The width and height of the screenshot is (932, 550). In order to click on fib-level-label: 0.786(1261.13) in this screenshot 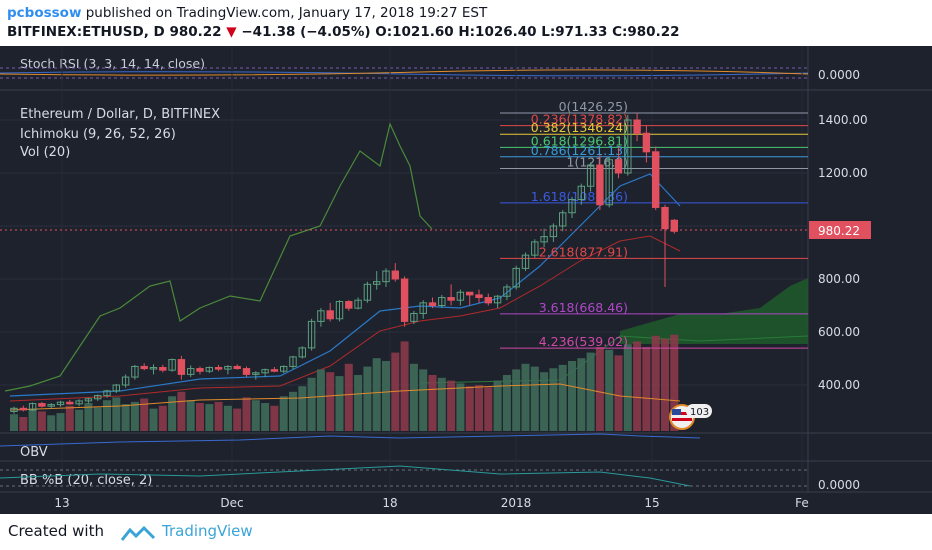, I will do `click(579, 150)`.